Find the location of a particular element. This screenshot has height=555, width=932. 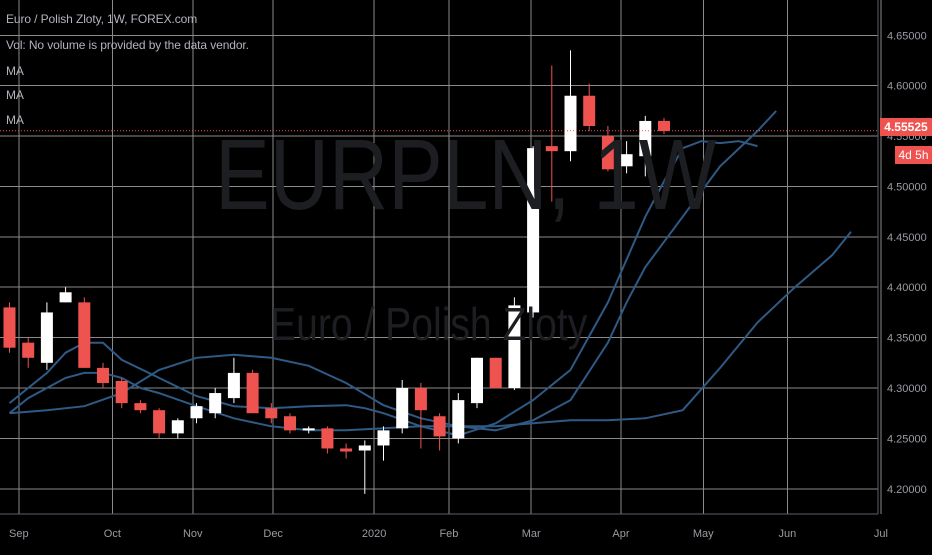

price-tick-label: 4.25000 is located at coordinates (907, 439).